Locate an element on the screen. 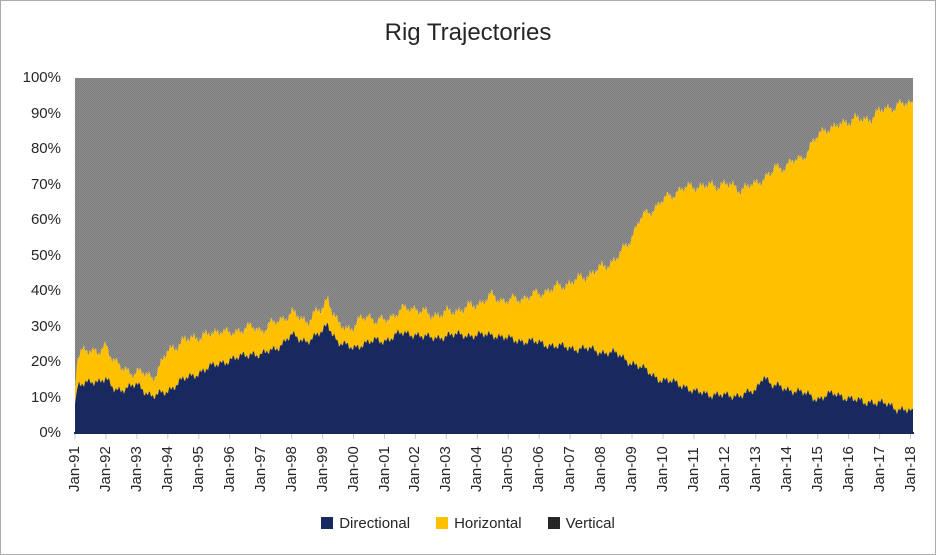  legend-label-vertical: Vertical is located at coordinates (590, 523).